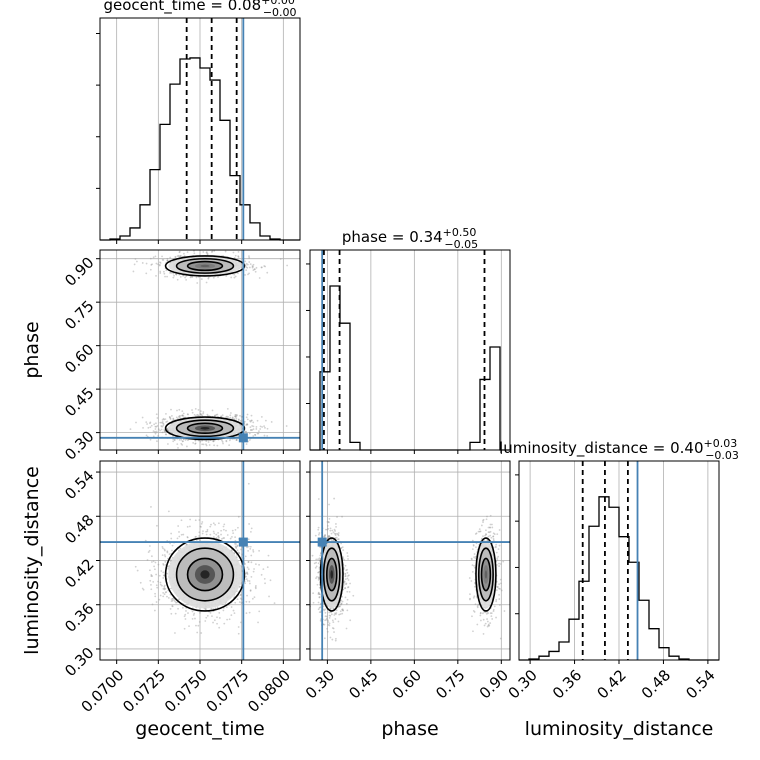 This screenshot has width=760, height=760. I want to click on pair-geocent_time-luminosity_distance-content, so click(200, 560).